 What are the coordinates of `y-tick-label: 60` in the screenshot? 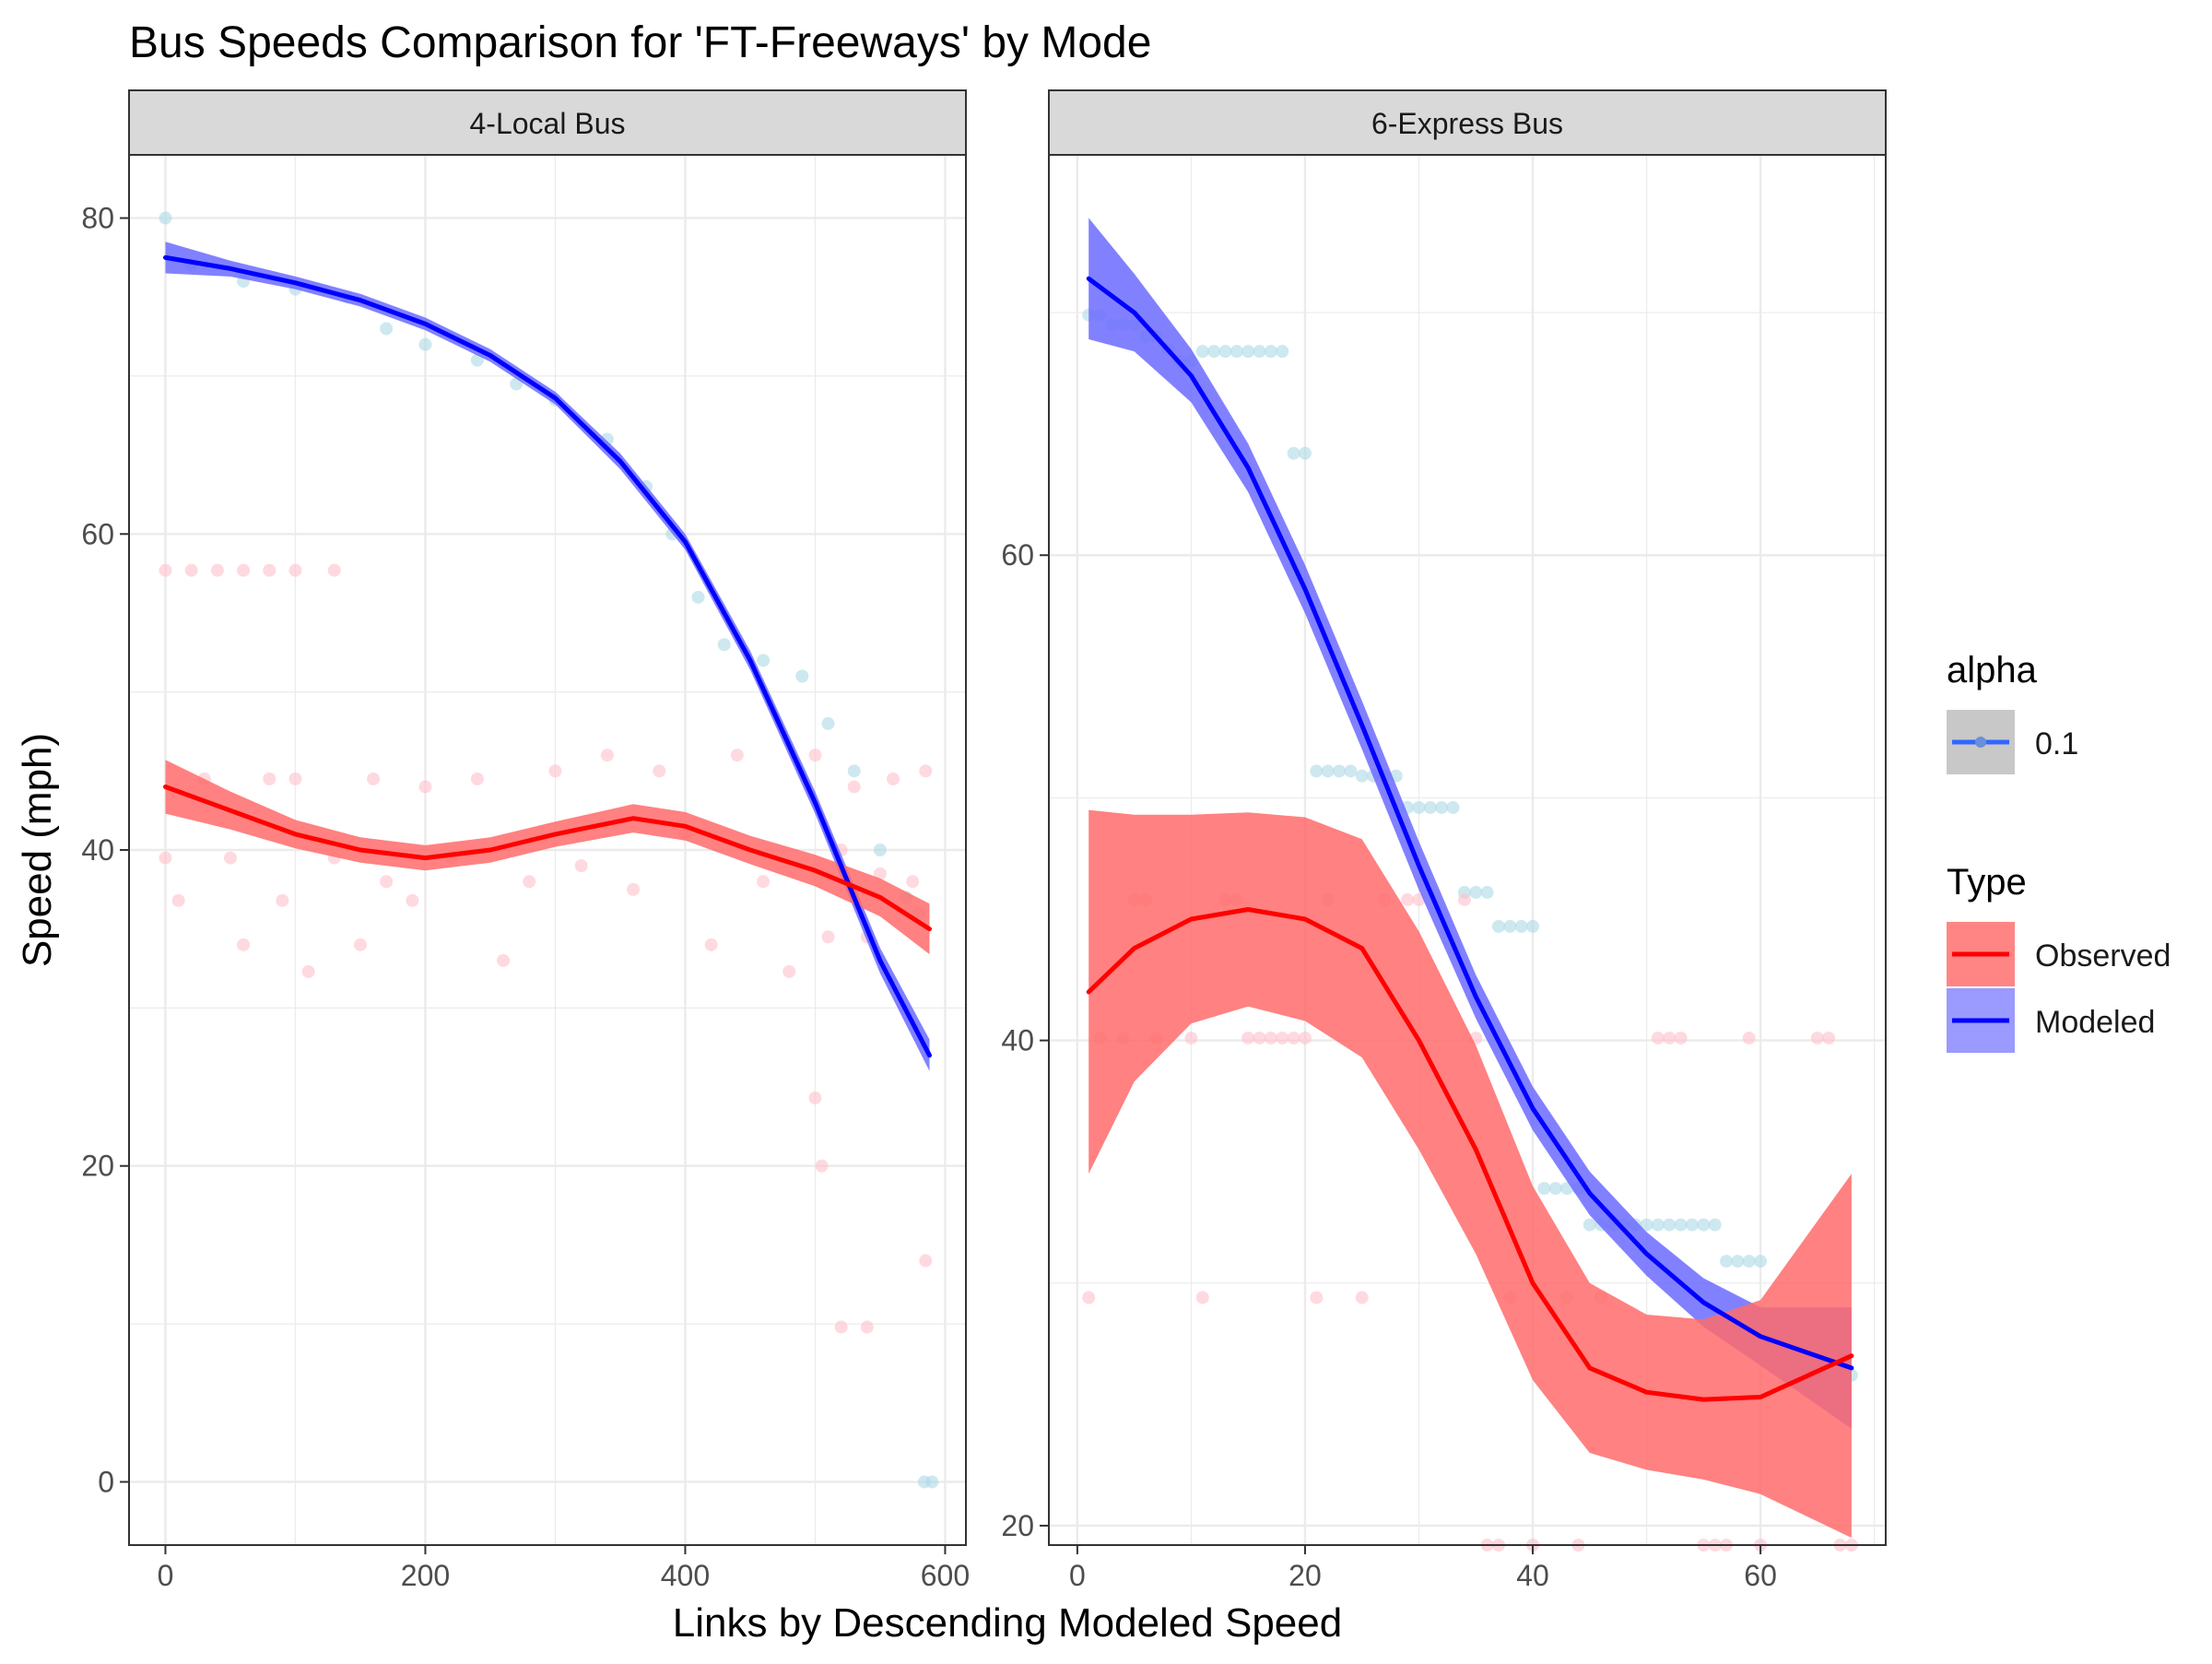 It's located at (97, 533).